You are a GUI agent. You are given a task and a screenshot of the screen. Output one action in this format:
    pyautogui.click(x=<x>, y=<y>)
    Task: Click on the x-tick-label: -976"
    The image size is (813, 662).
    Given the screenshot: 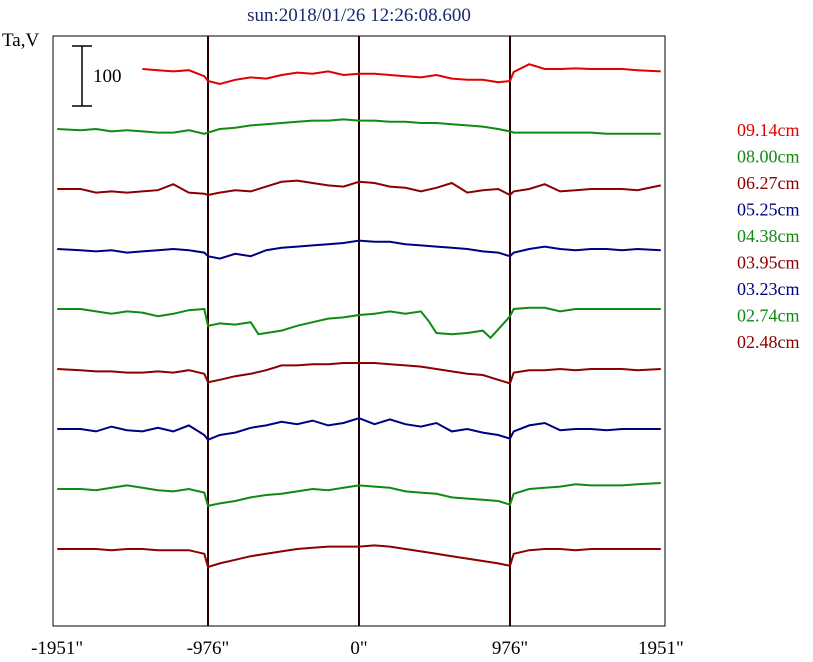 What is the action you would take?
    pyautogui.click(x=208, y=648)
    